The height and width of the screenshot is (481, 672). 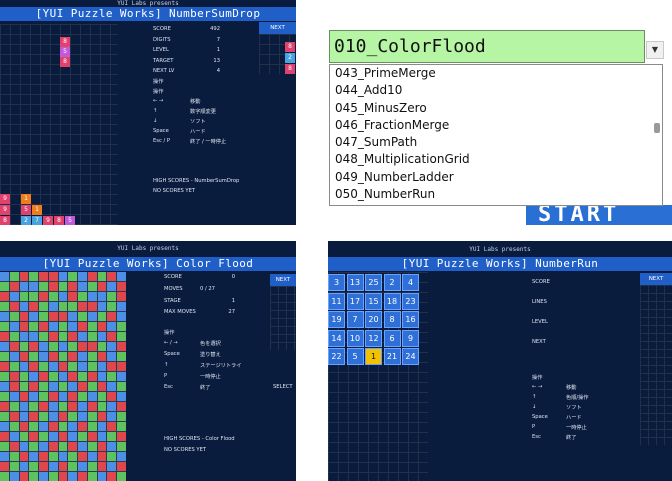 I want to click on number-tile: 21, so click(x=392, y=356).